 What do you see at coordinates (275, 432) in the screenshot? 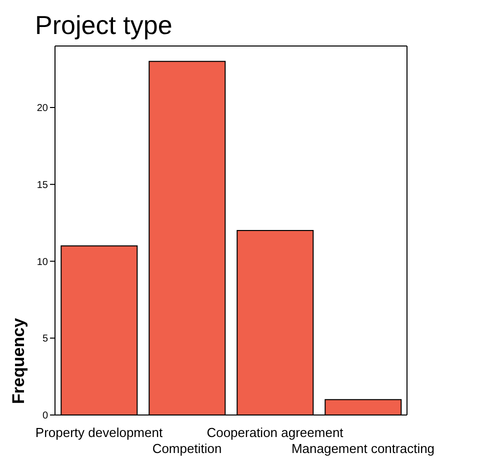
I see `x-tick-label: Cooperation agreement` at bounding box center [275, 432].